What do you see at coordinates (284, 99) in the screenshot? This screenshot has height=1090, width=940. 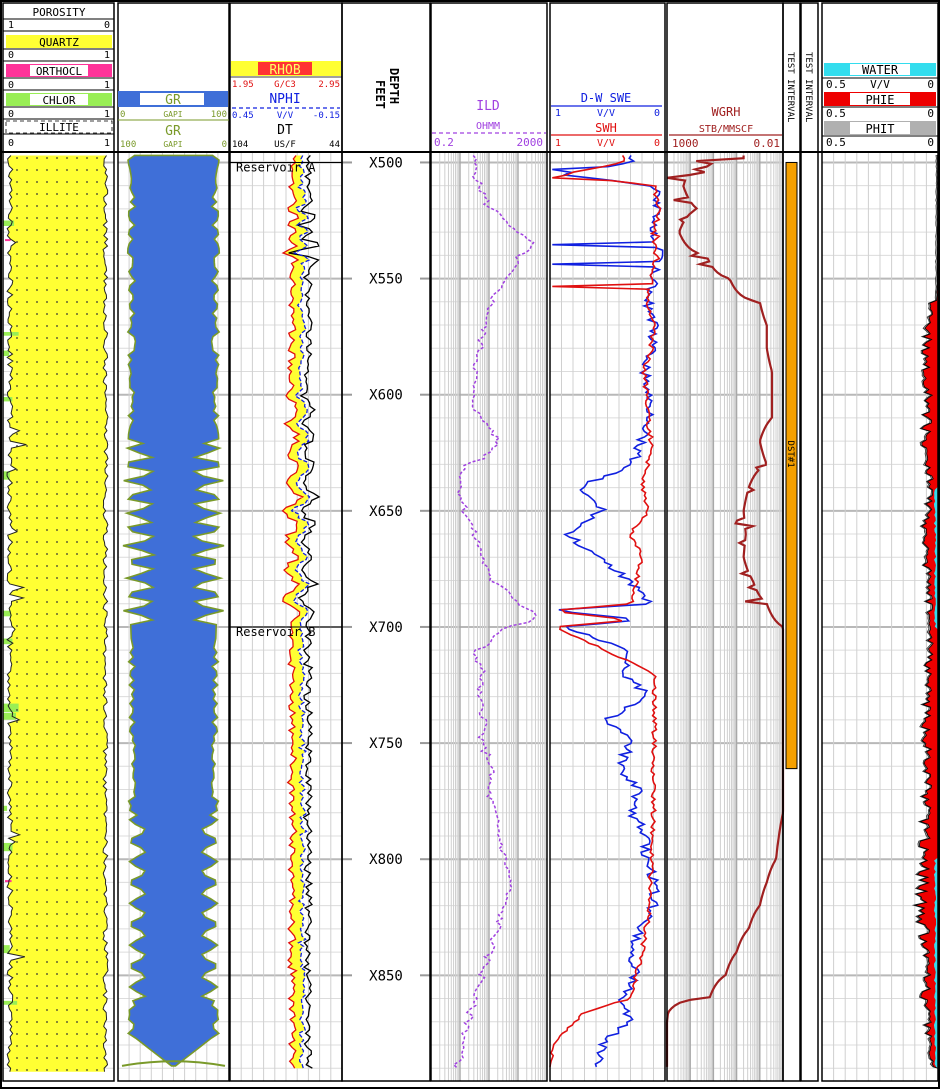 I see `nphi-label: NPHI` at bounding box center [284, 99].